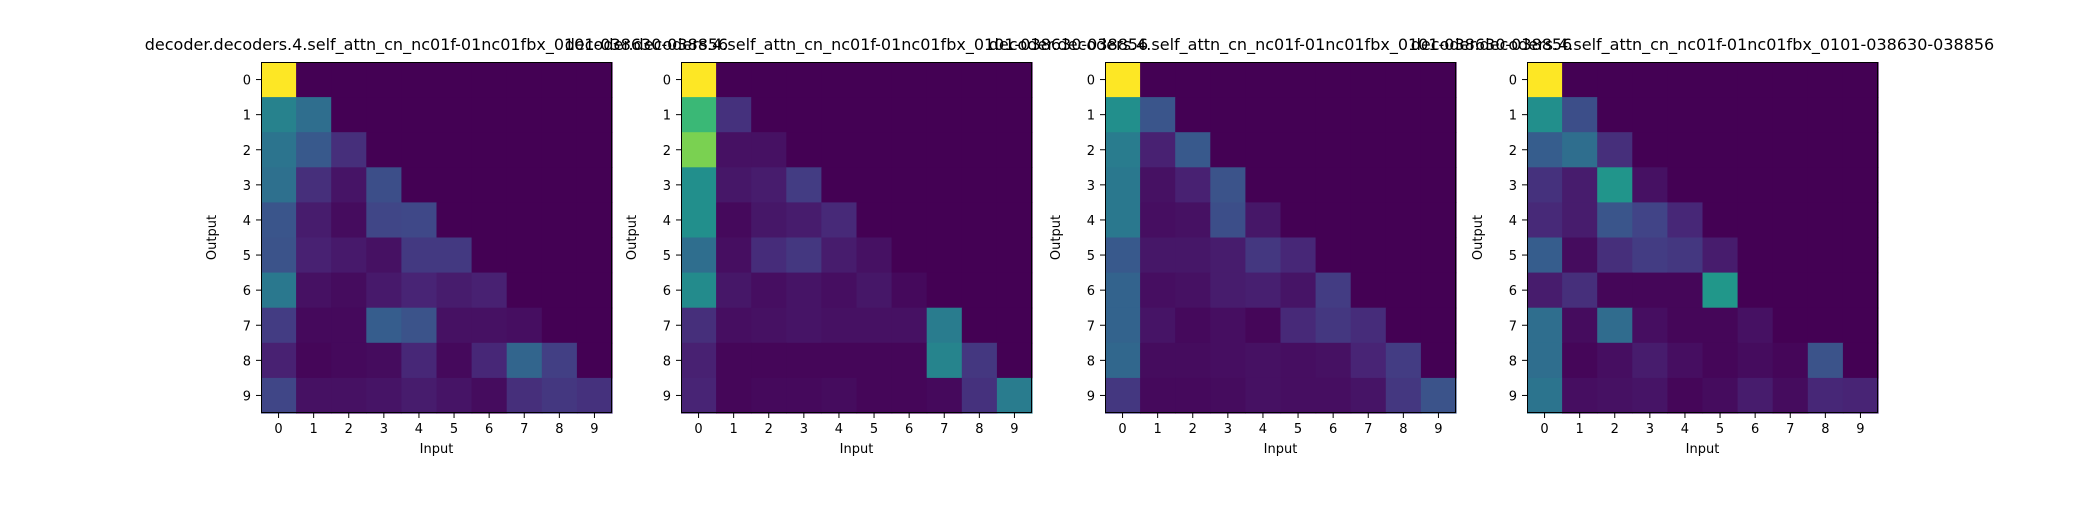  What do you see at coordinates (909, 360) in the screenshot?
I see `panel-2-cell-r8-c6` at bounding box center [909, 360].